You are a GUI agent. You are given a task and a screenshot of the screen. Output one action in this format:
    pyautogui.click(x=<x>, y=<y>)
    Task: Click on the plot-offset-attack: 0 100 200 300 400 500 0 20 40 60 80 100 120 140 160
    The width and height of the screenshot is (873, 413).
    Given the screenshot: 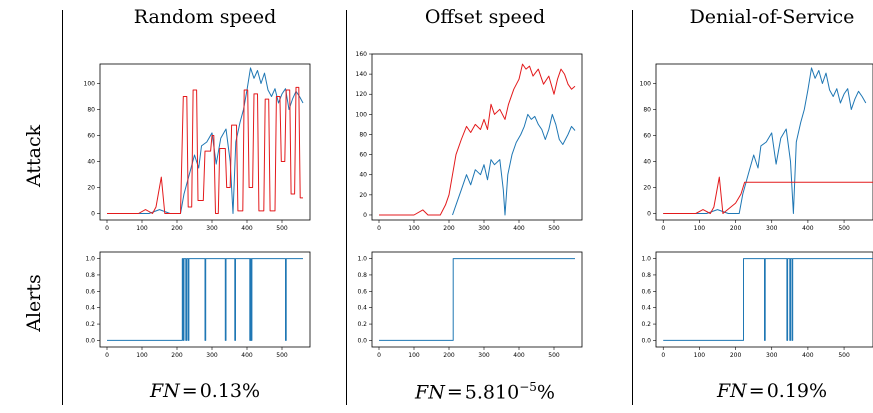 What is the action you would take?
    pyautogui.click(x=469, y=141)
    